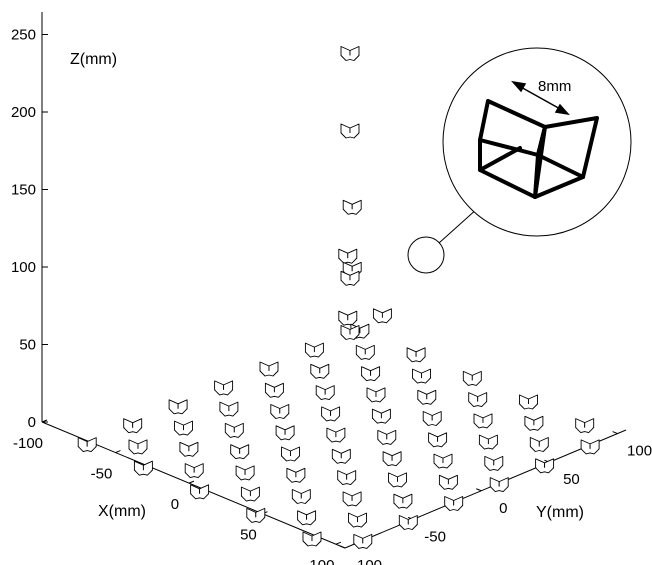 The height and width of the screenshot is (565, 652). What do you see at coordinates (23, 267) in the screenshot?
I see `z-tick-label: 100` at bounding box center [23, 267].